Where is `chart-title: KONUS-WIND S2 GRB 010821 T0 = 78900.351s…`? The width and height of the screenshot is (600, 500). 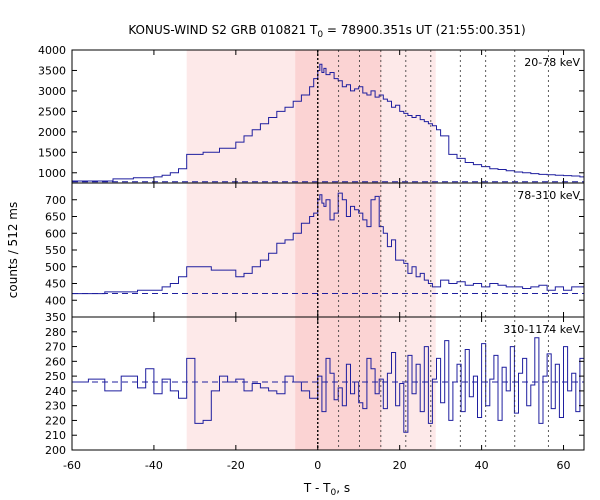 chart-title: KONUS-WIND S2 GRB 010821 T0 = 78900.351s… is located at coordinates (326, 31).